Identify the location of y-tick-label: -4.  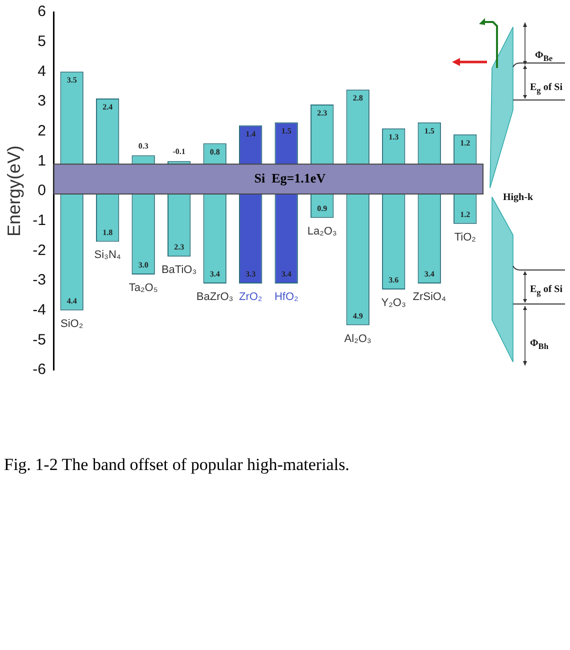
(39, 309).